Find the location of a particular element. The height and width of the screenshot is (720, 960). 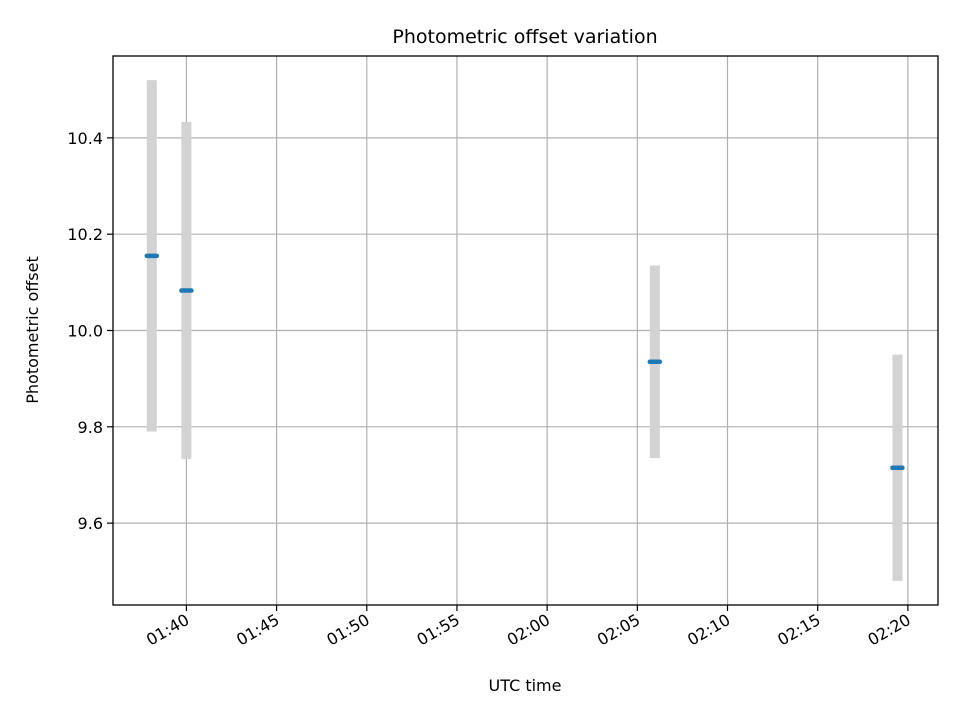

x-tick-label: 01:45 is located at coordinates (257, 630).